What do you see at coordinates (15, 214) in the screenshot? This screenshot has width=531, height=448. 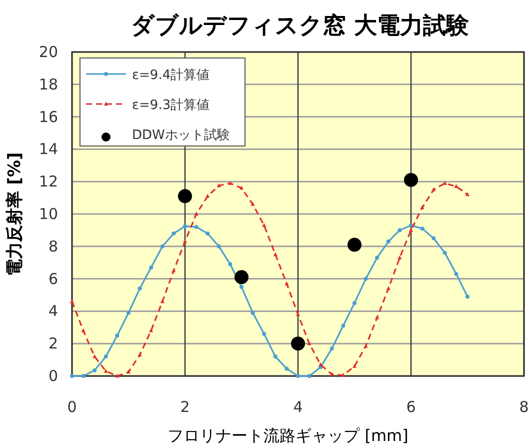 I see `y-axis-title: 電力反射率 [%]` at bounding box center [15, 214].